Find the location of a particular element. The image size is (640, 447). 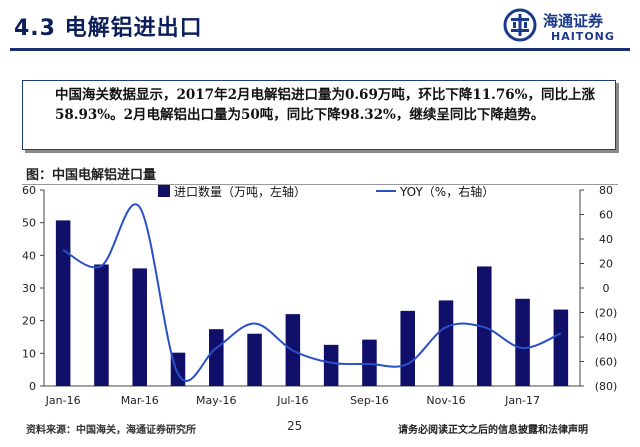

right-tick-label: 80 is located at coordinates (606, 190).